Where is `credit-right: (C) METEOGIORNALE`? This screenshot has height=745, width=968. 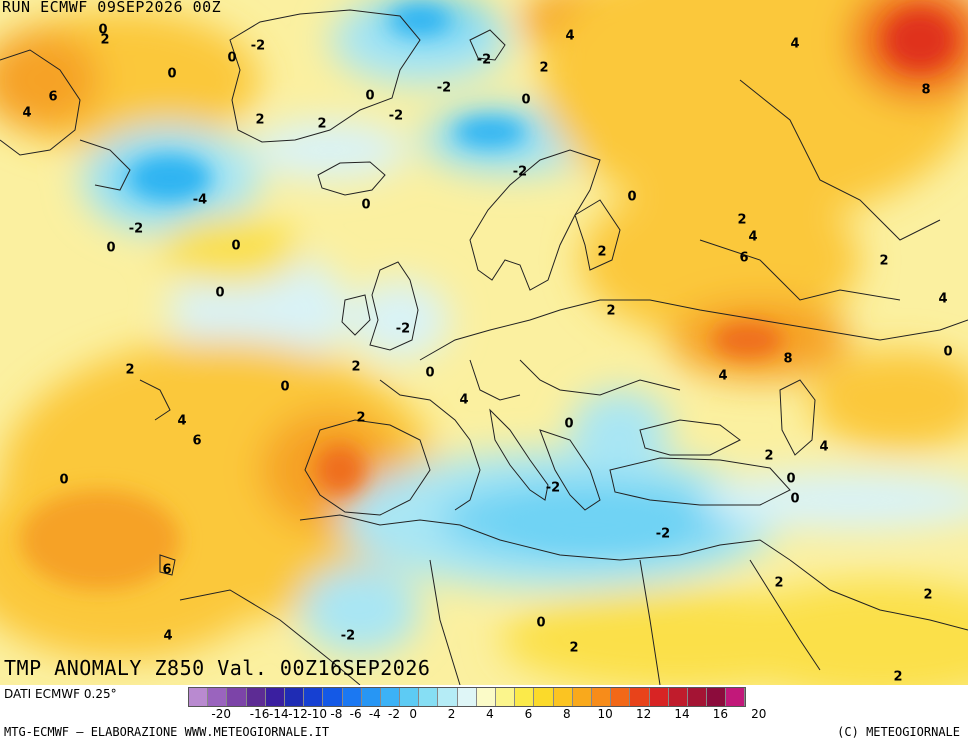 credit-right: (C) METEOGIORNALE is located at coordinates (898, 732).